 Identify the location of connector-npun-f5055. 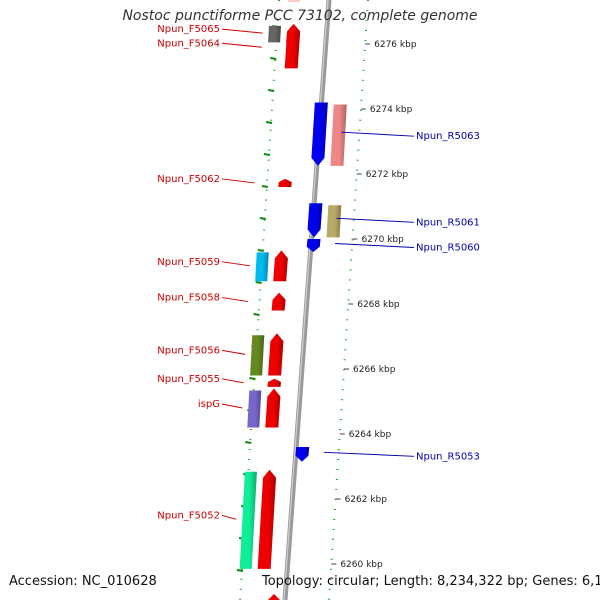
(232, 381).